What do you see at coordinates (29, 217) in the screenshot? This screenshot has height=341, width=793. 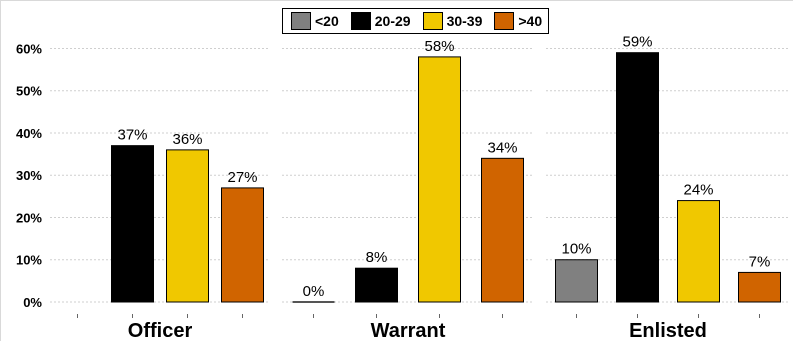 I see `y-tick-label: 20%` at bounding box center [29, 217].